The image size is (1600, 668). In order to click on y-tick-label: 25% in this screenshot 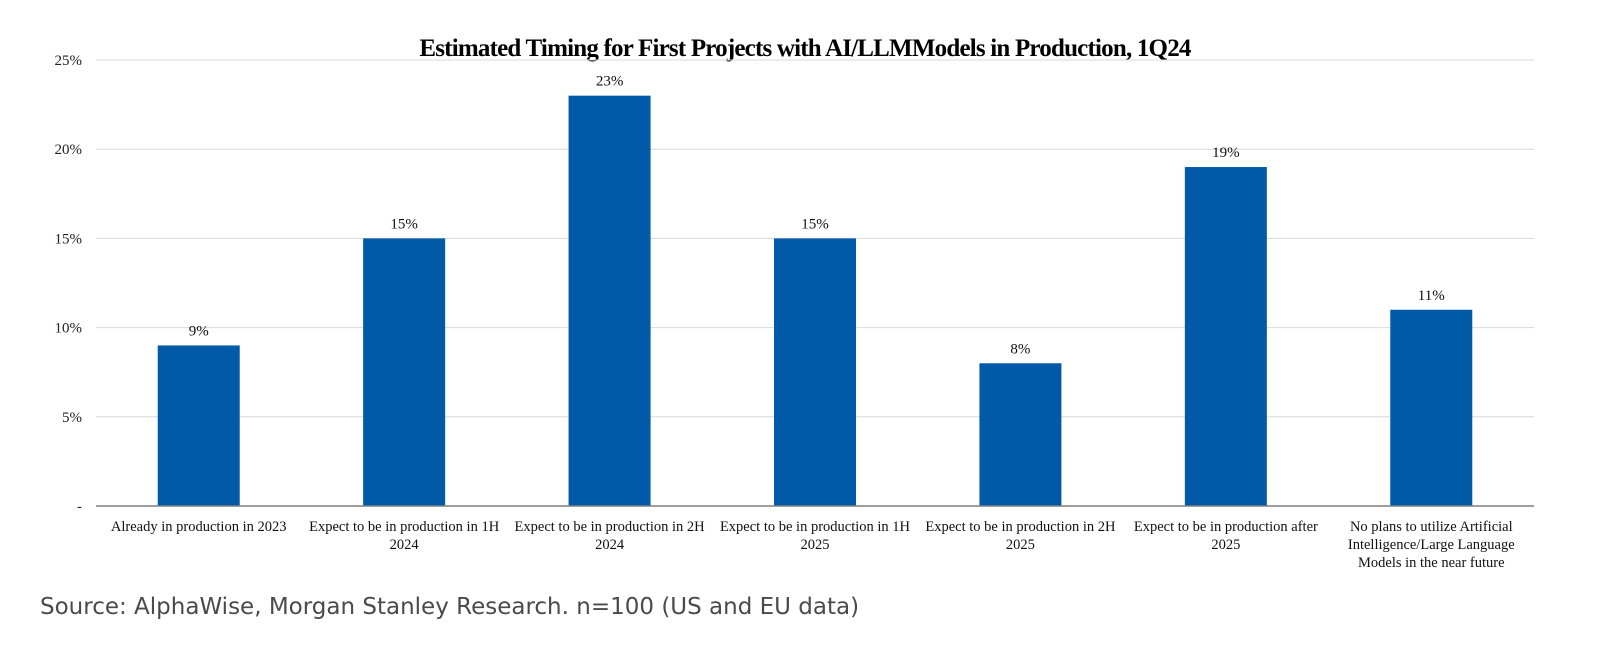, I will do `click(69, 61)`.